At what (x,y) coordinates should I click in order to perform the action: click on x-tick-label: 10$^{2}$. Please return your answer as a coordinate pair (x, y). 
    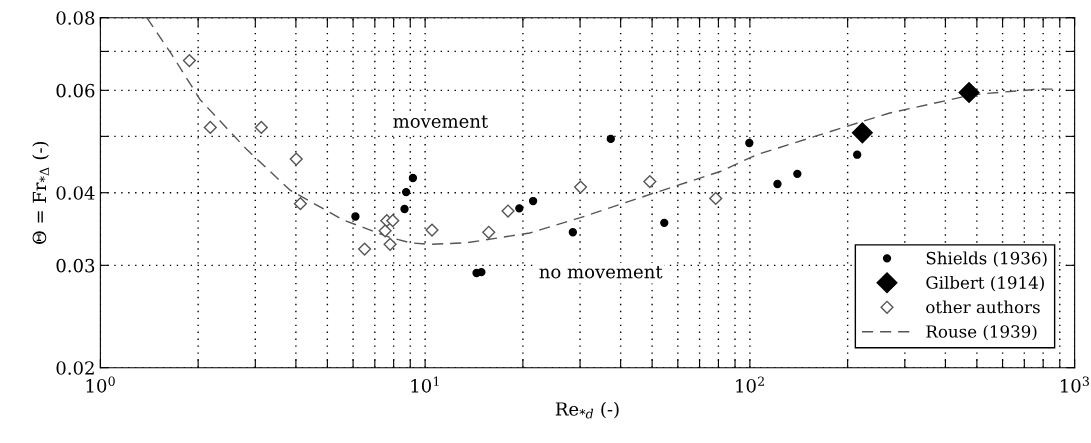
    Looking at the image, I should click on (750, 384).